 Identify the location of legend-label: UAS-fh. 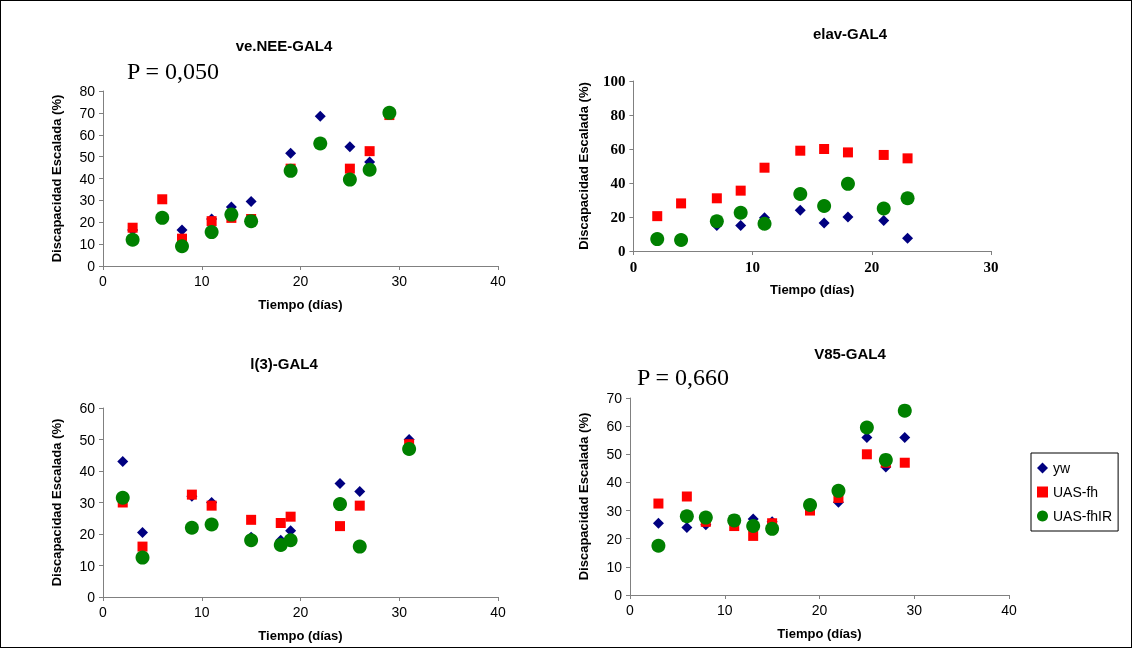
(1076, 492).